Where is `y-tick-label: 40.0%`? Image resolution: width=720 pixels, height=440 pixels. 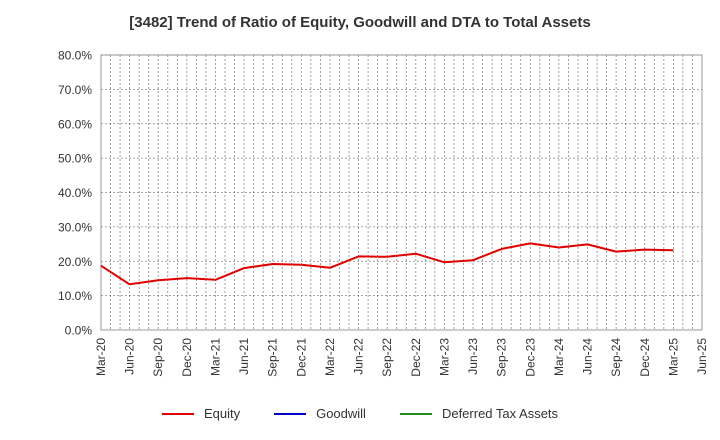
y-tick-label: 40.0% is located at coordinates (75, 193).